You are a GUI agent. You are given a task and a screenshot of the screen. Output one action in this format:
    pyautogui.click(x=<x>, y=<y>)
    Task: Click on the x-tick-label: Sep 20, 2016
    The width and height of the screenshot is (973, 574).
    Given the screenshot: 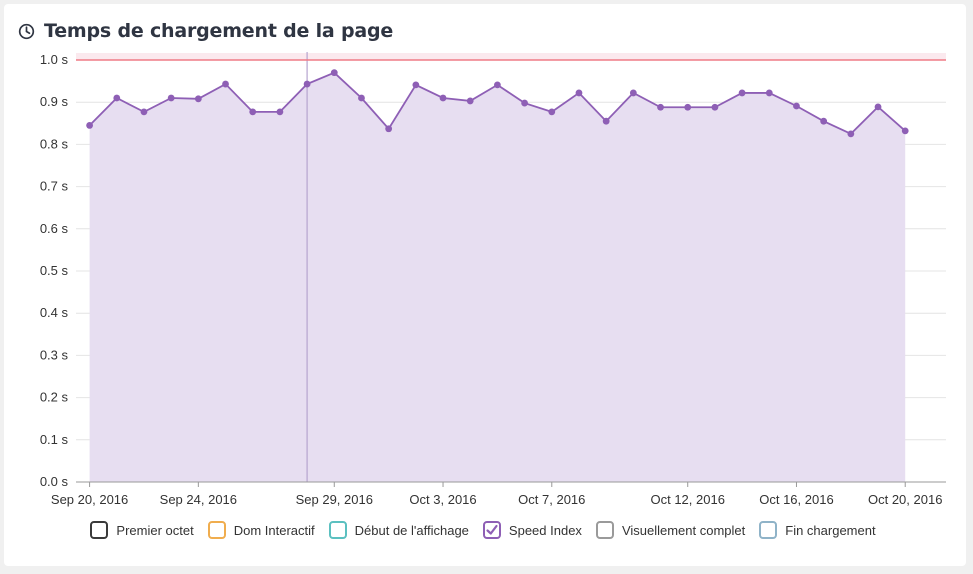 What is the action you would take?
    pyautogui.click(x=89, y=499)
    